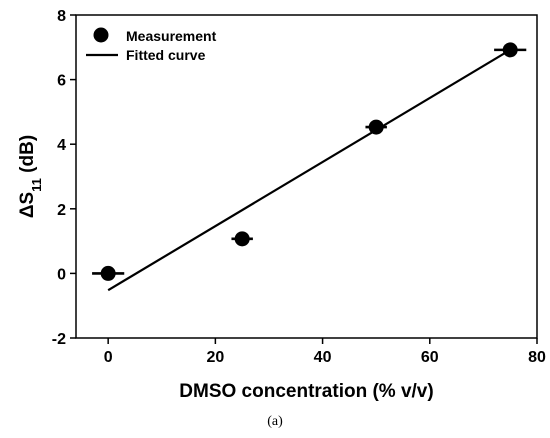 Image resolution: width=550 pixels, height=438 pixels. I want to click on y-axis-title: ΔS11 (dB), so click(30, 176).